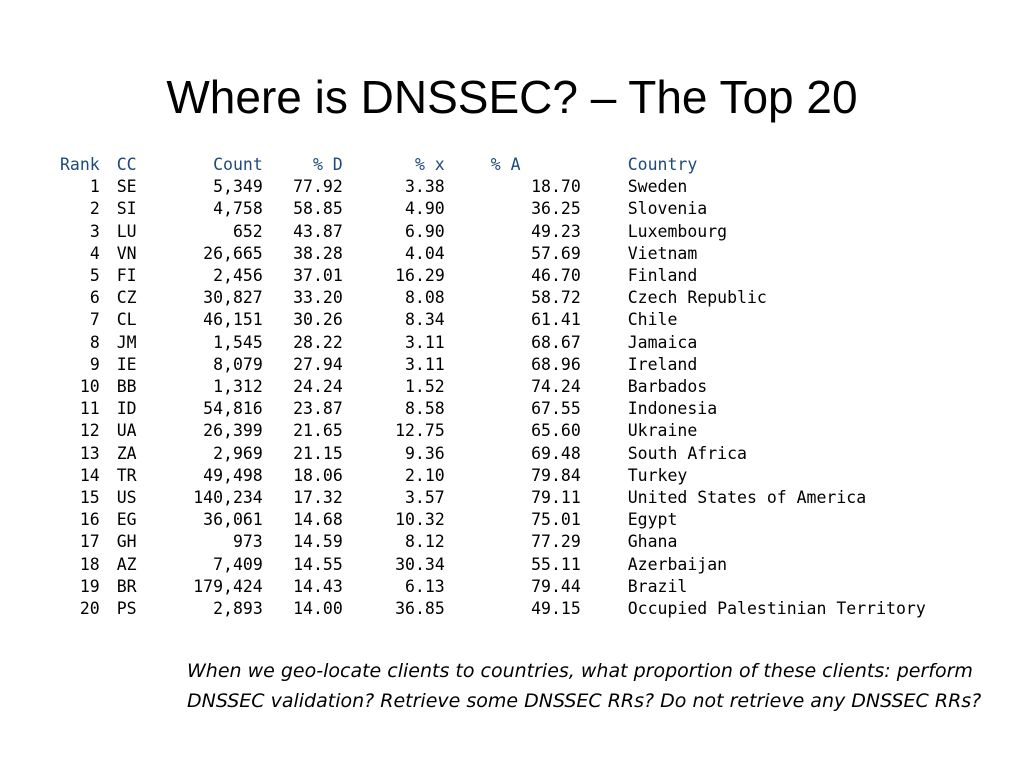 Image resolution: width=1024 pixels, height=768 pixels. I want to click on count-cell: 5,349, so click(238, 187).